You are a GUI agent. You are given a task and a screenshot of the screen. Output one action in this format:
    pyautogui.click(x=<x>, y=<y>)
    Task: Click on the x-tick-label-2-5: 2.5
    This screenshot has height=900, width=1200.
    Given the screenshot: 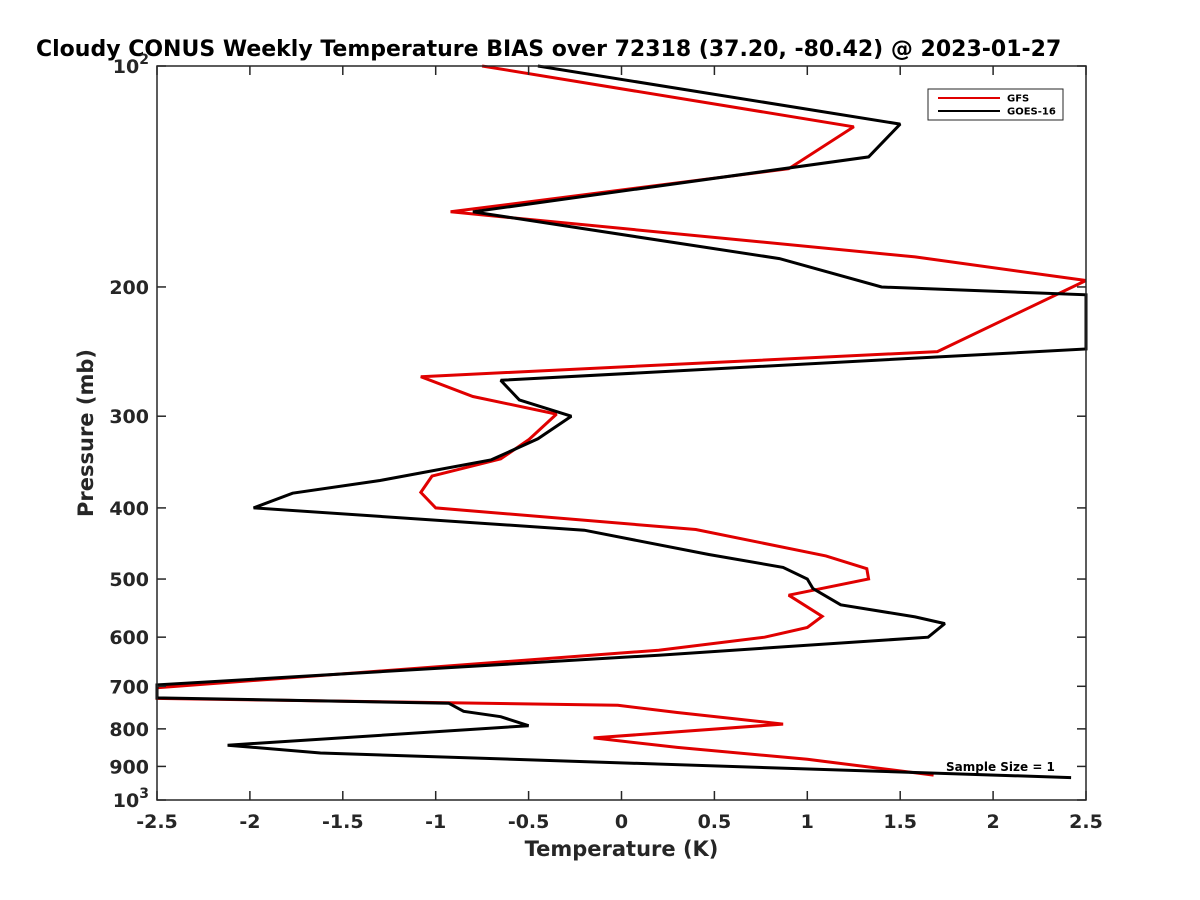 What is the action you would take?
    pyautogui.click(x=1086, y=822)
    